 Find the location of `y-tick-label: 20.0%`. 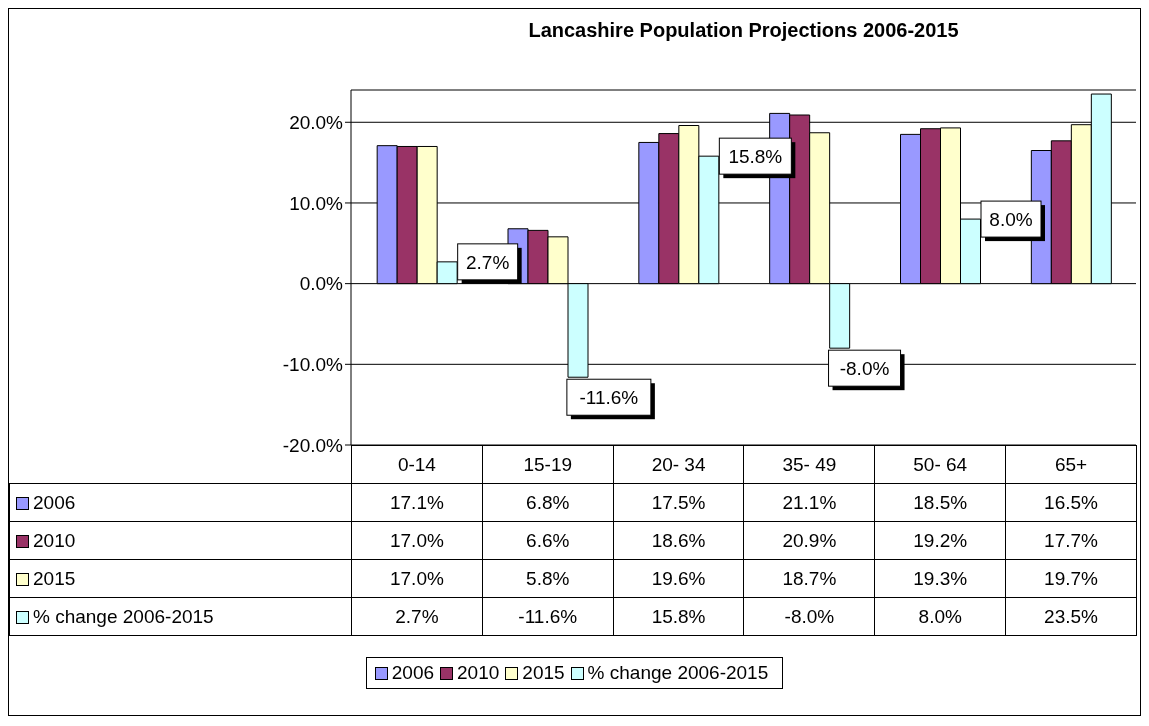

y-tick-label: 20.0% is located at coordinates (316, 123).